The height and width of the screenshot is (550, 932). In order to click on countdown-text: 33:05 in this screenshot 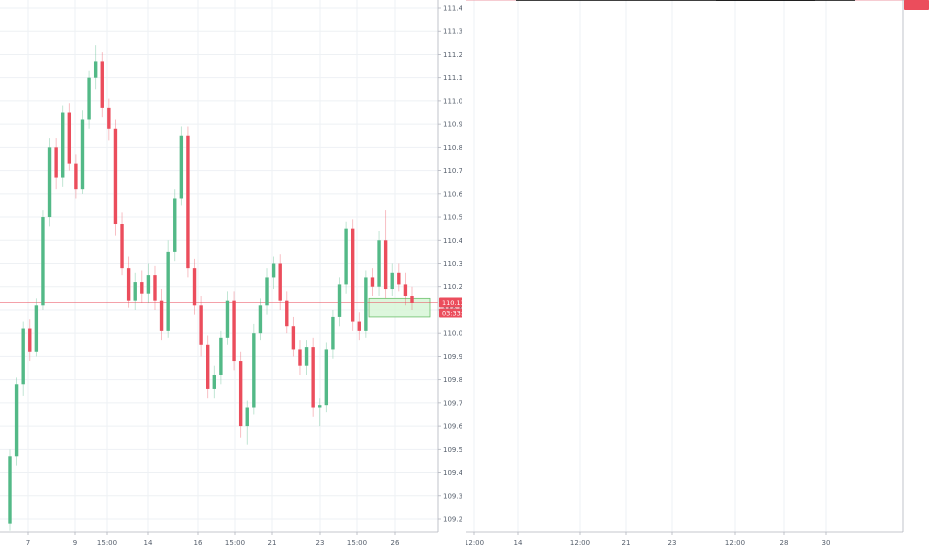, I will do `click(916, 1)`.